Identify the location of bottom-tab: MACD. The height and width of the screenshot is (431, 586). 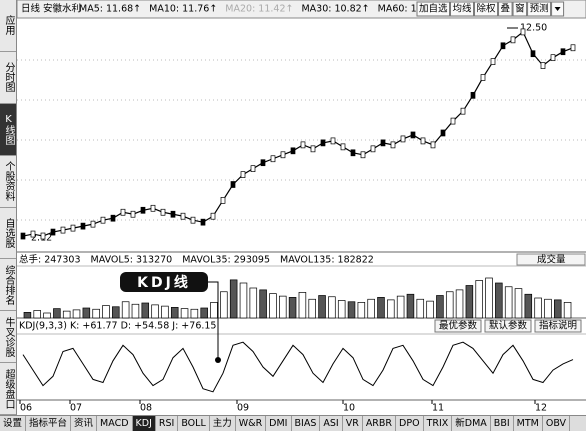
(115, 423).